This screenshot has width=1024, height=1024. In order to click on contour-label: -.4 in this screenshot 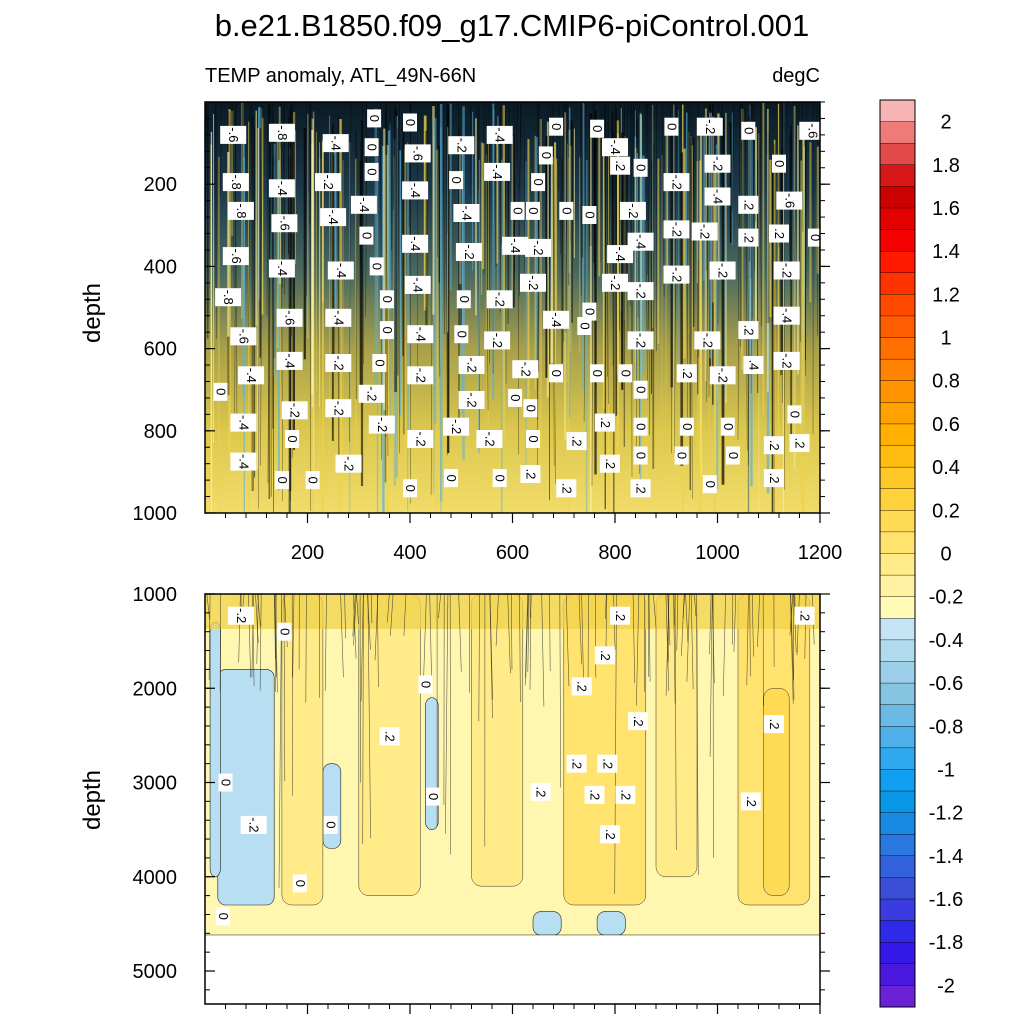, I will do `click(500, 134)`.